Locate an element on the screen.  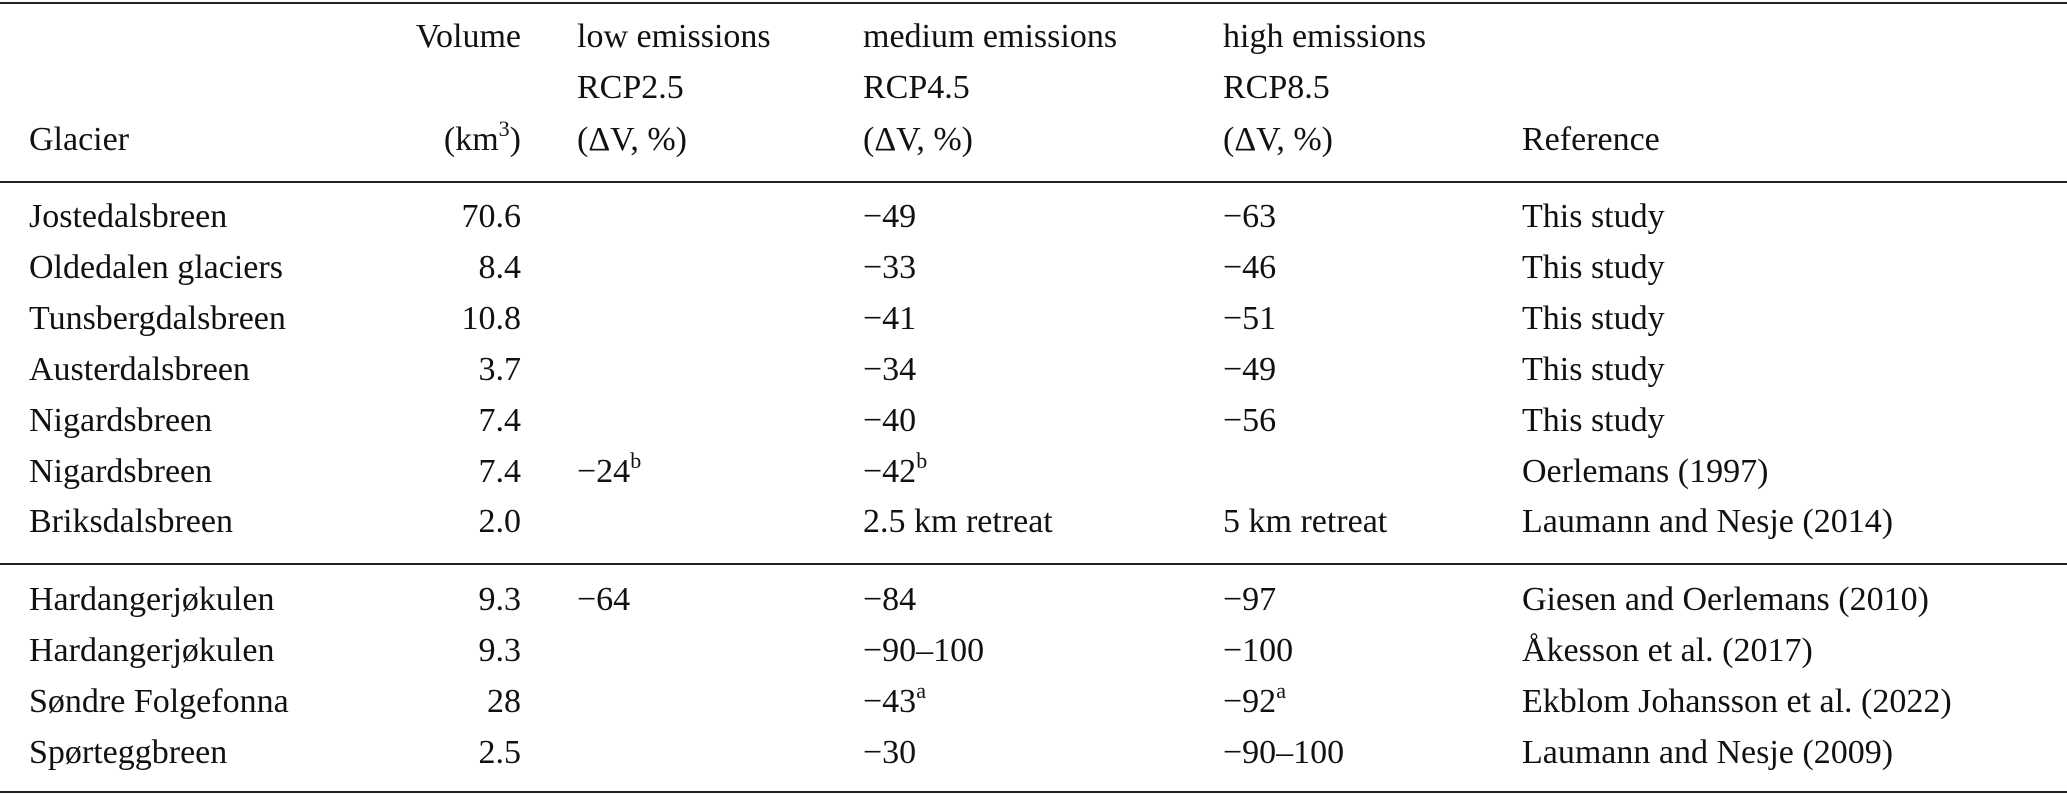
cell-text: −42 is located at coordinates (890, 471).